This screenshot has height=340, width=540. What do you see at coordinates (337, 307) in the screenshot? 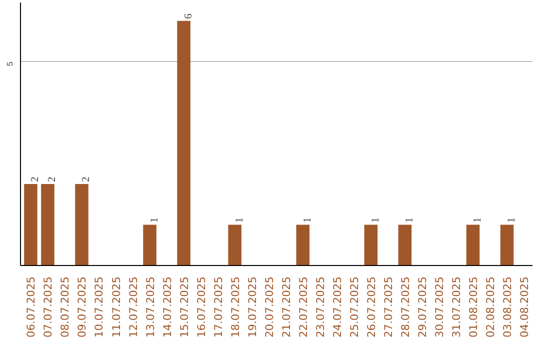
I see `x-tick-label: 24.07.2025` at bounding box center [337, 307].